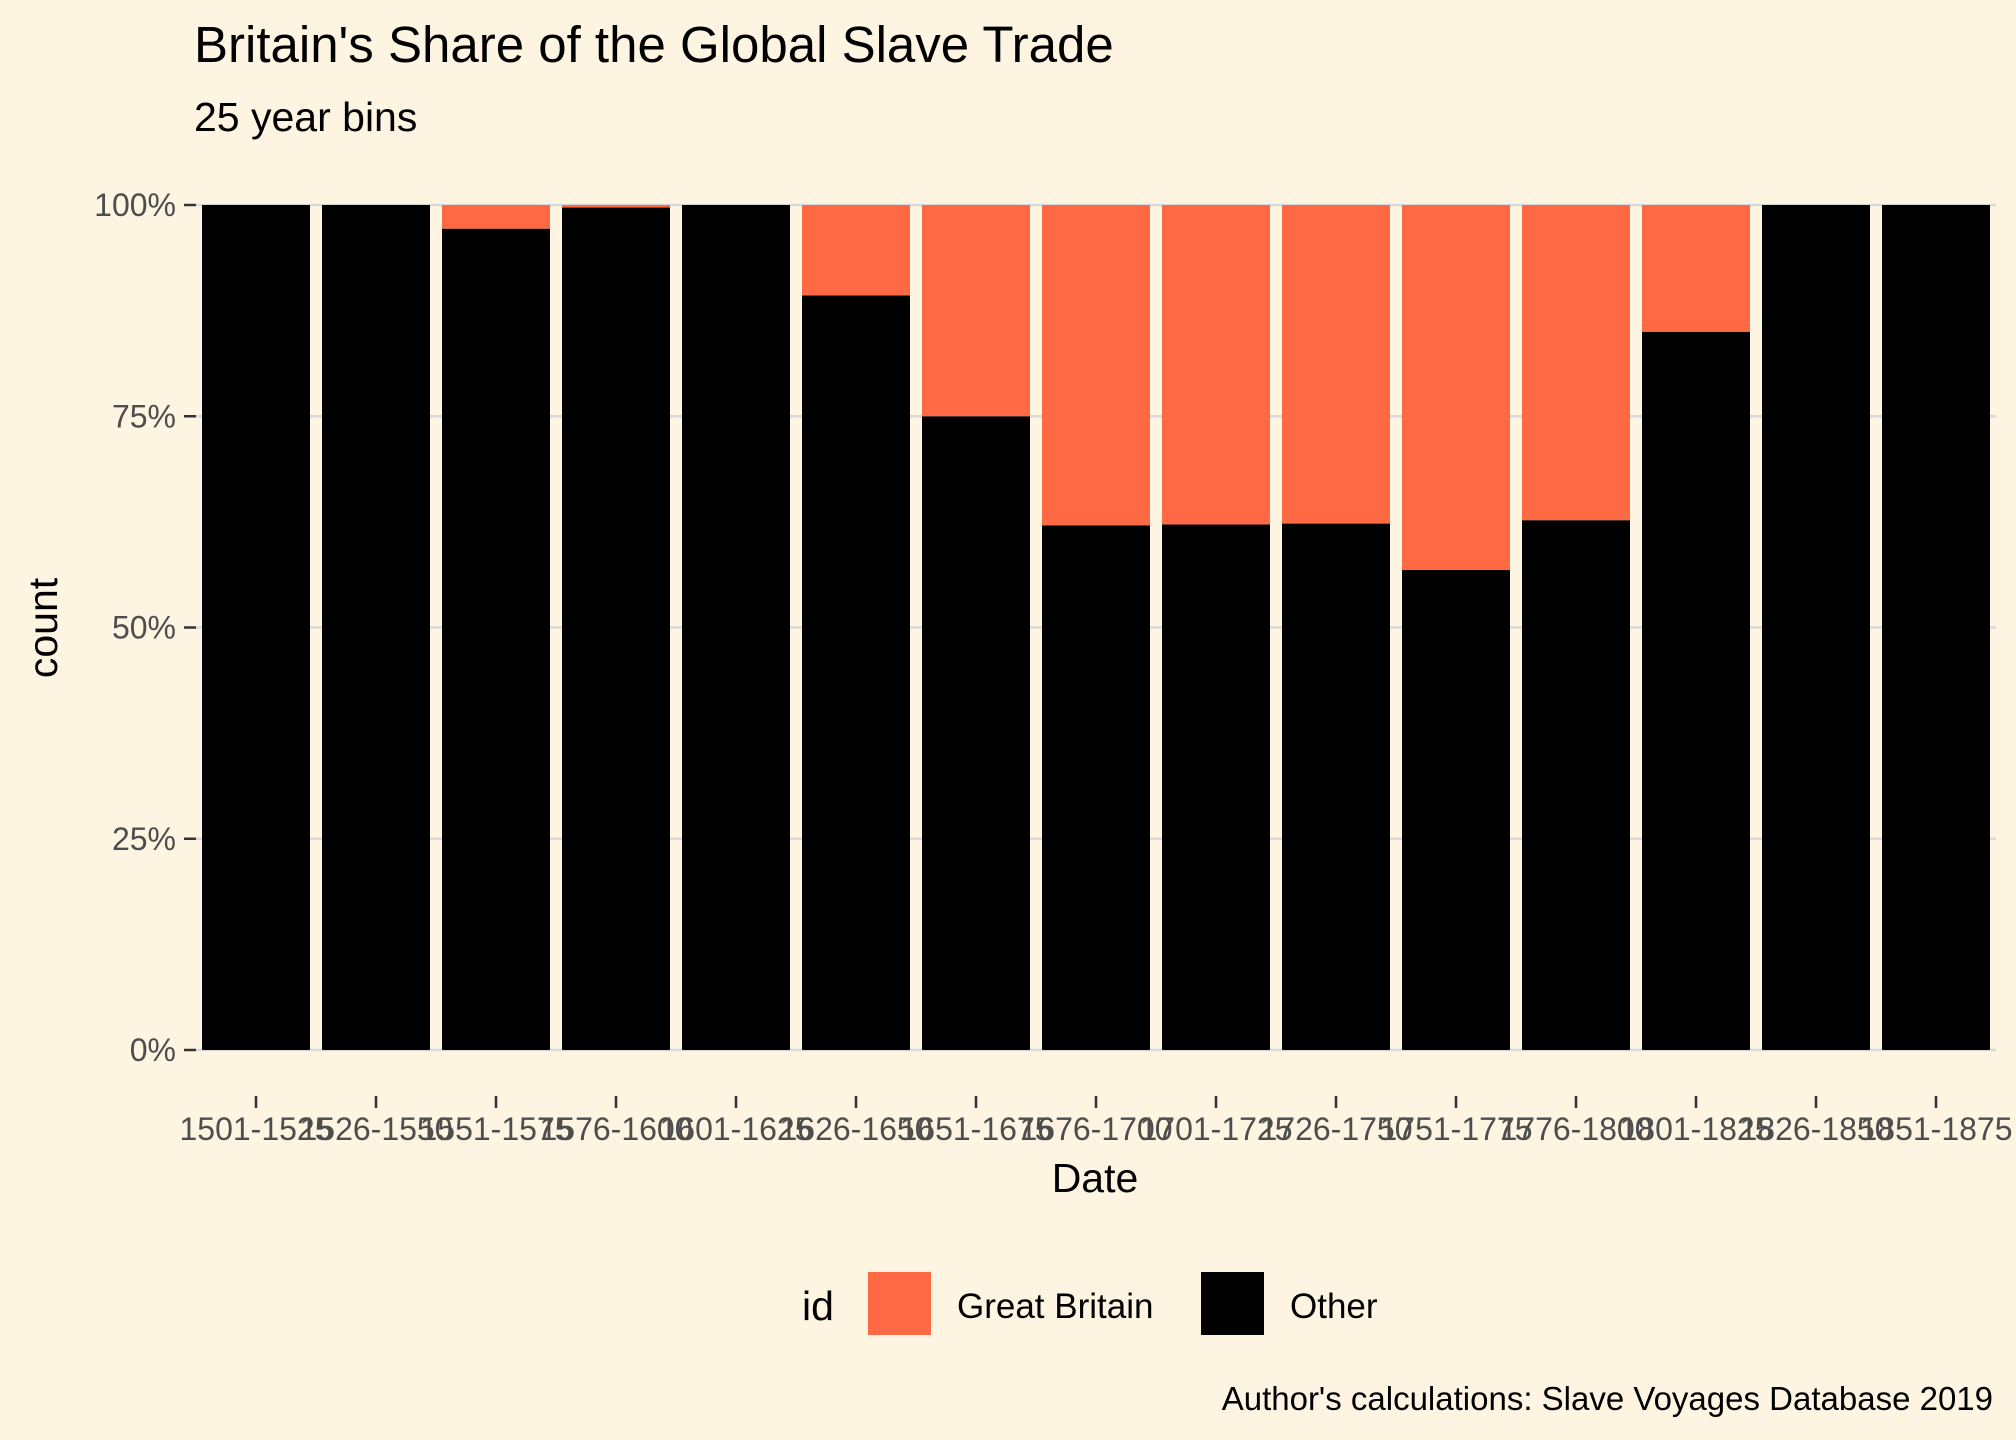 This screenshot has height=1440, width=2016. What do you see at coordinates (1095, 1129) in the screenshot?
I see `x-tick-label-1676-1700: 1676-1700` at bounding box center [1095, 1129].